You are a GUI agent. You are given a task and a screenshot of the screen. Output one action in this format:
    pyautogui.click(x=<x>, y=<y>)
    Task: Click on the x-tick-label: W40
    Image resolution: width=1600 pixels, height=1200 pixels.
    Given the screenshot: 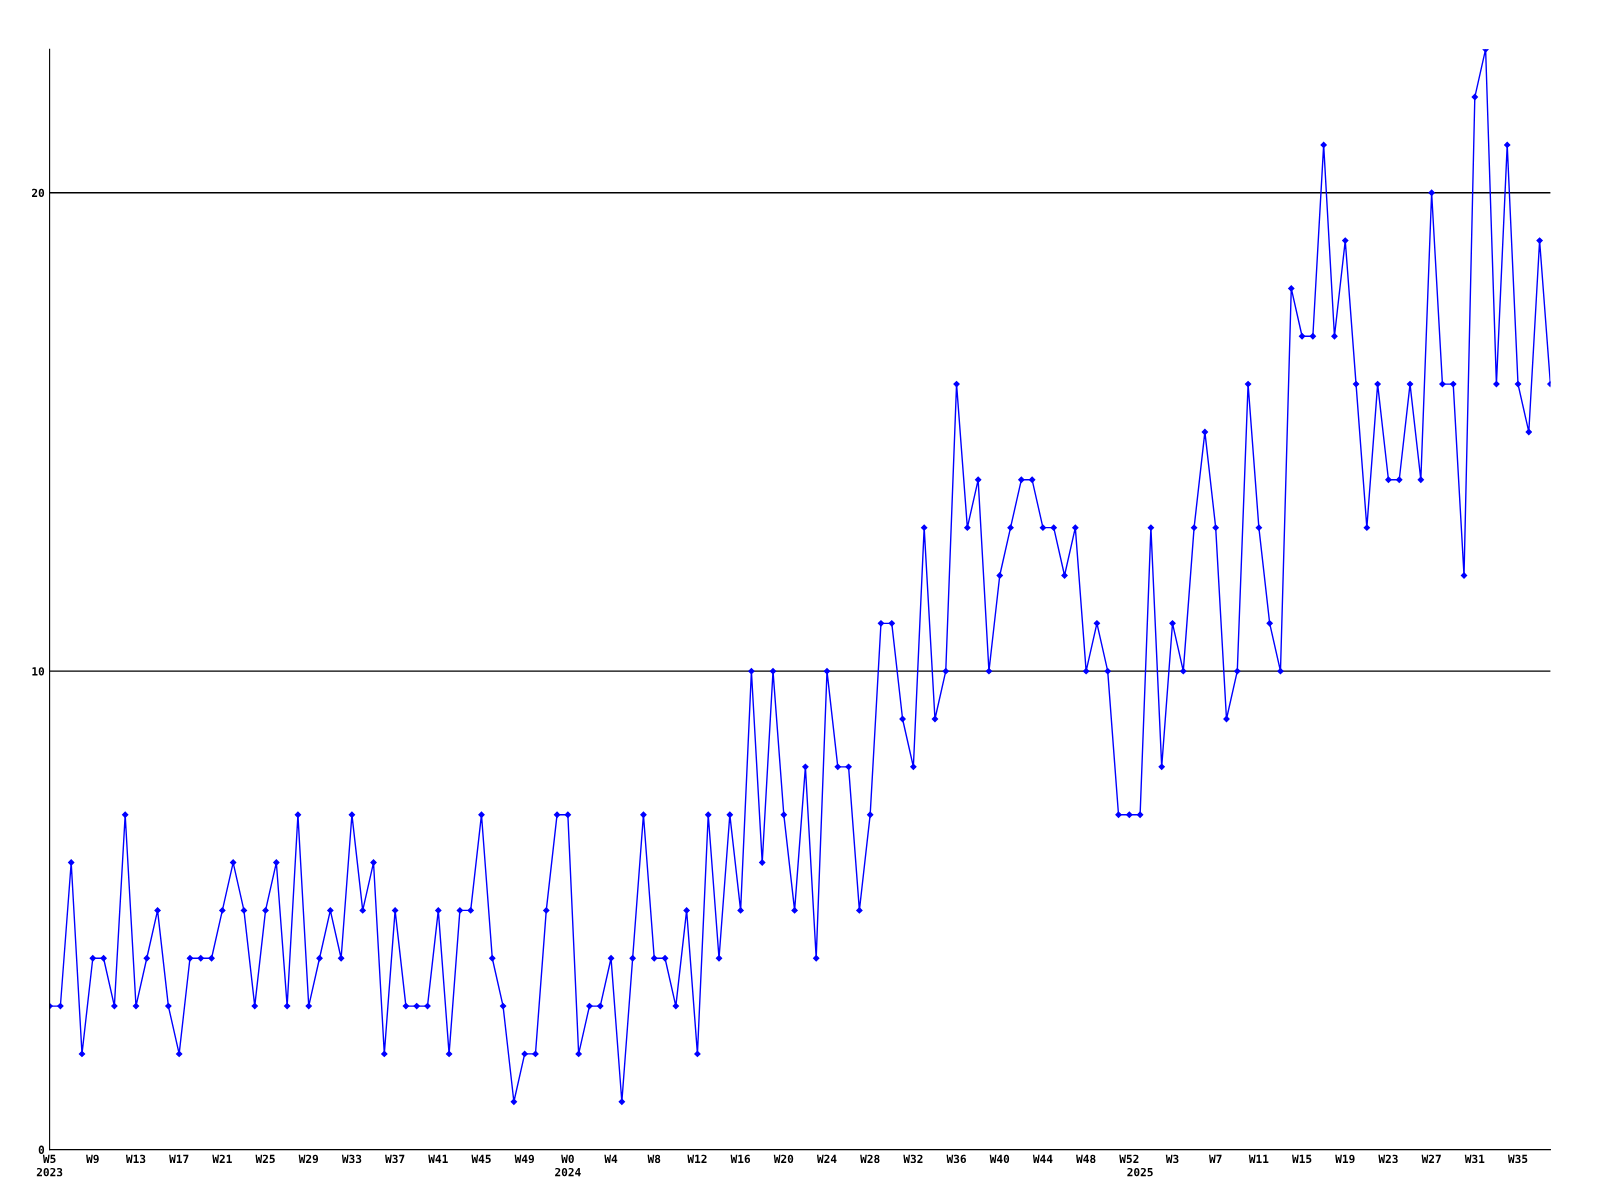 What is the action you would take?
    pyautogui.click(x=999, y=1159)
    